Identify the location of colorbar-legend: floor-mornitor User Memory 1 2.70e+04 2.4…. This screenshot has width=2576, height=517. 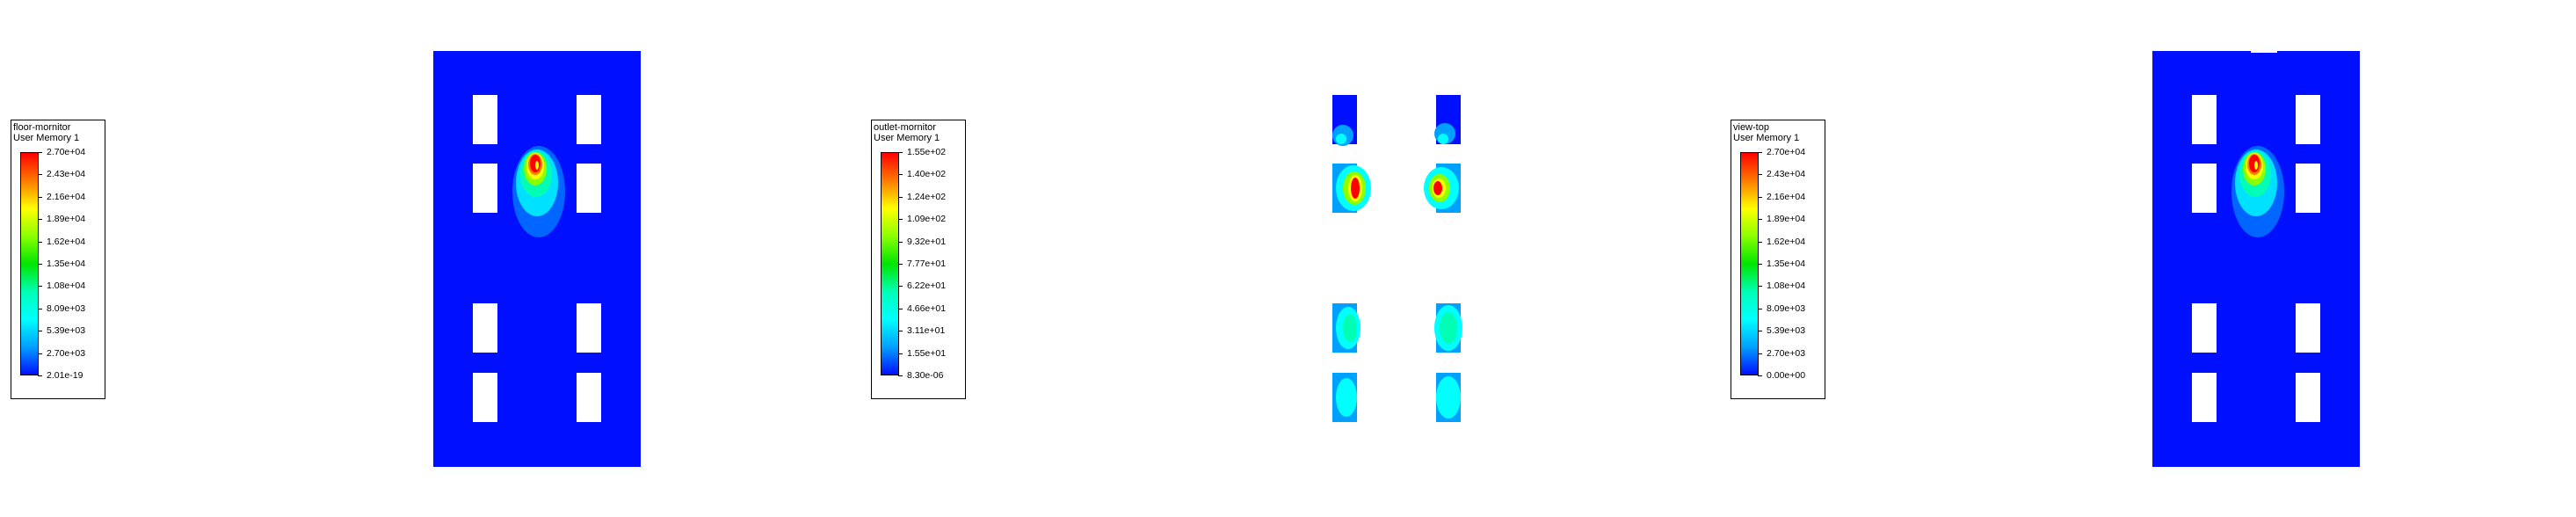
(58, 259).